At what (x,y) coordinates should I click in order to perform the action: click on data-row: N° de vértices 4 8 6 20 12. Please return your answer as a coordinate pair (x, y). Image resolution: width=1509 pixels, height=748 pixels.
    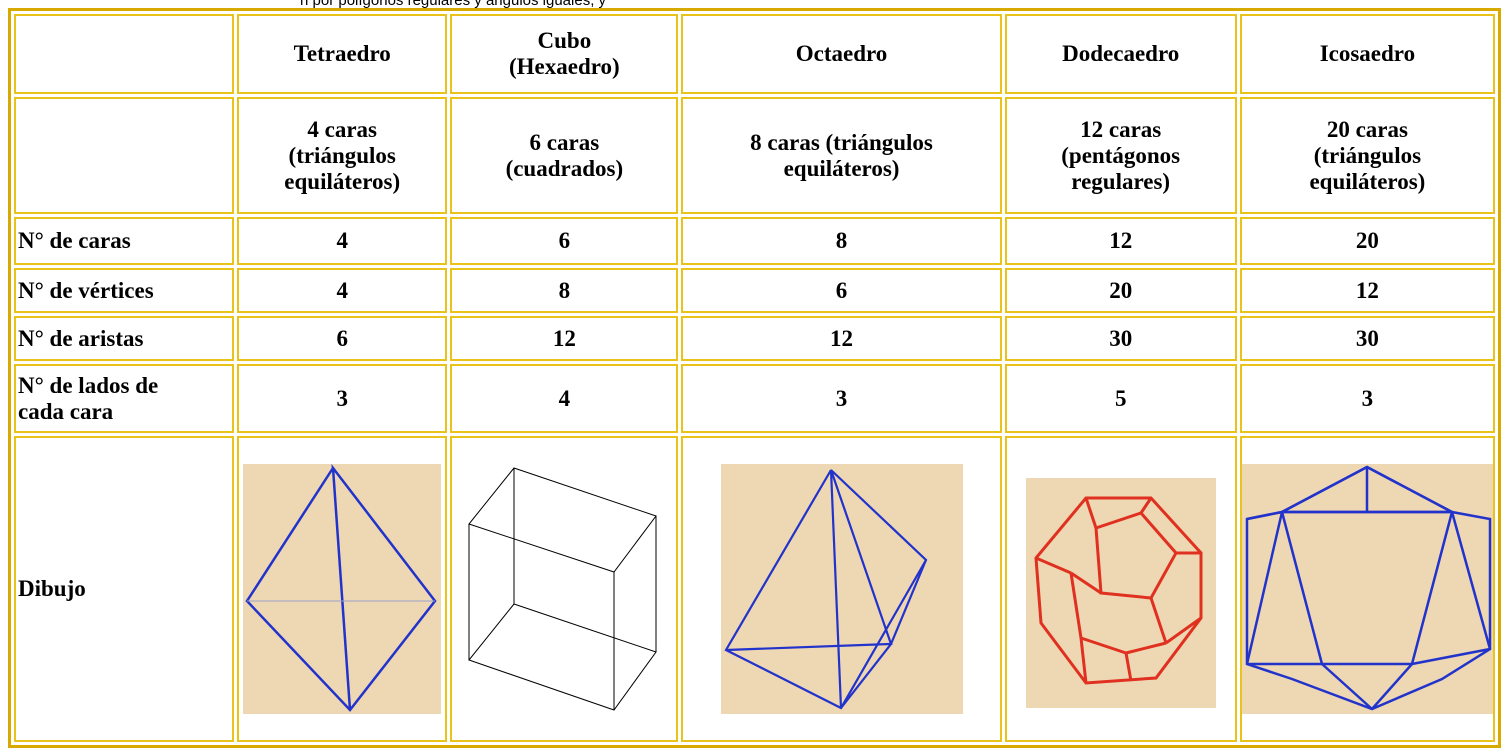
    Looking at the image, I should click on (754, 290).